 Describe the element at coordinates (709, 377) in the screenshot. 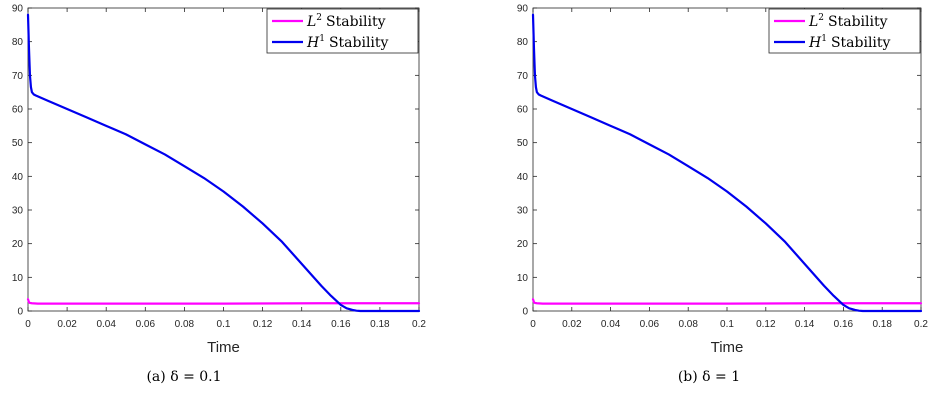

I see `subfigure-caption: (b) δ = 1` at that location.